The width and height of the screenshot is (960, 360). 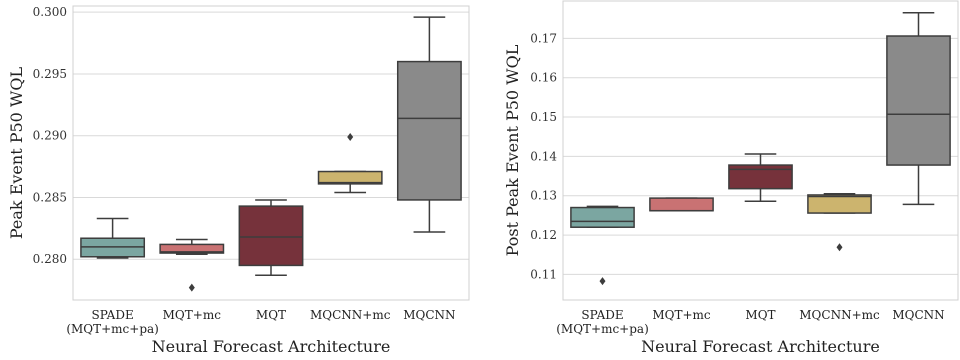 I want to click on y-tick-label: 0.285, so click(x=50, y=197).